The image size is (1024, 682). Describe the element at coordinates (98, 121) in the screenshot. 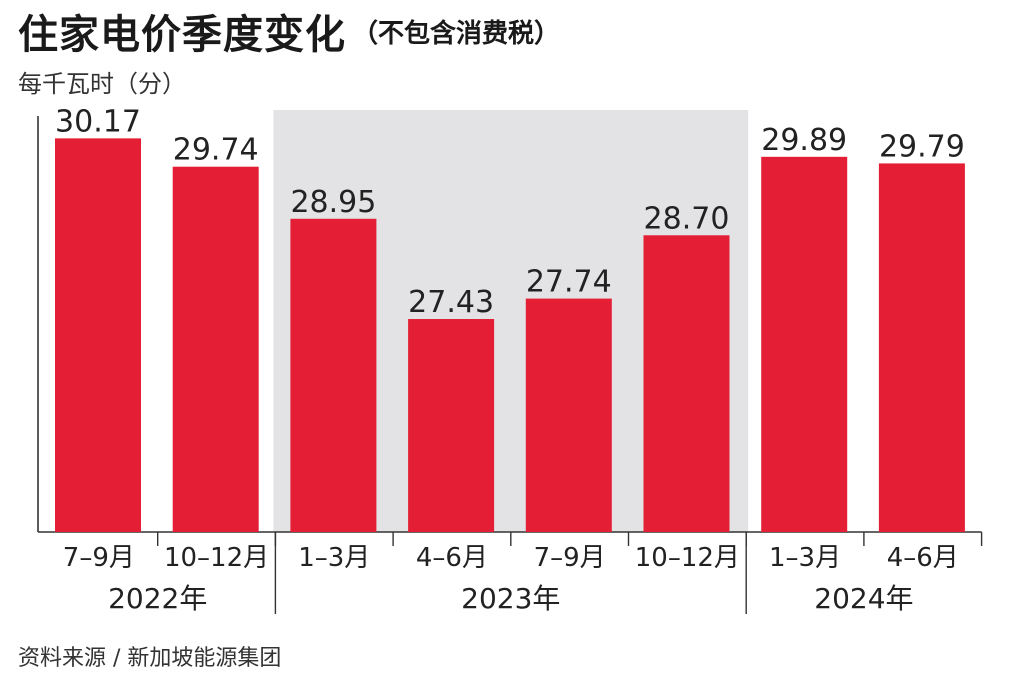

I see `value-label-0: 30.17` at that location.